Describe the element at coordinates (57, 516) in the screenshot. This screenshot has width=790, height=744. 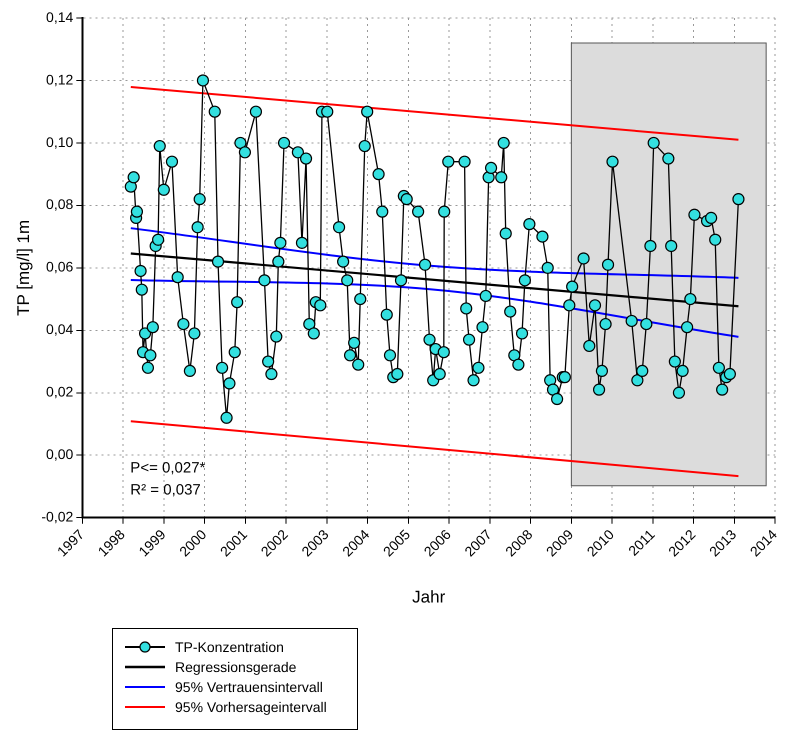
I see `y-tick-label: -0,02` at that location.